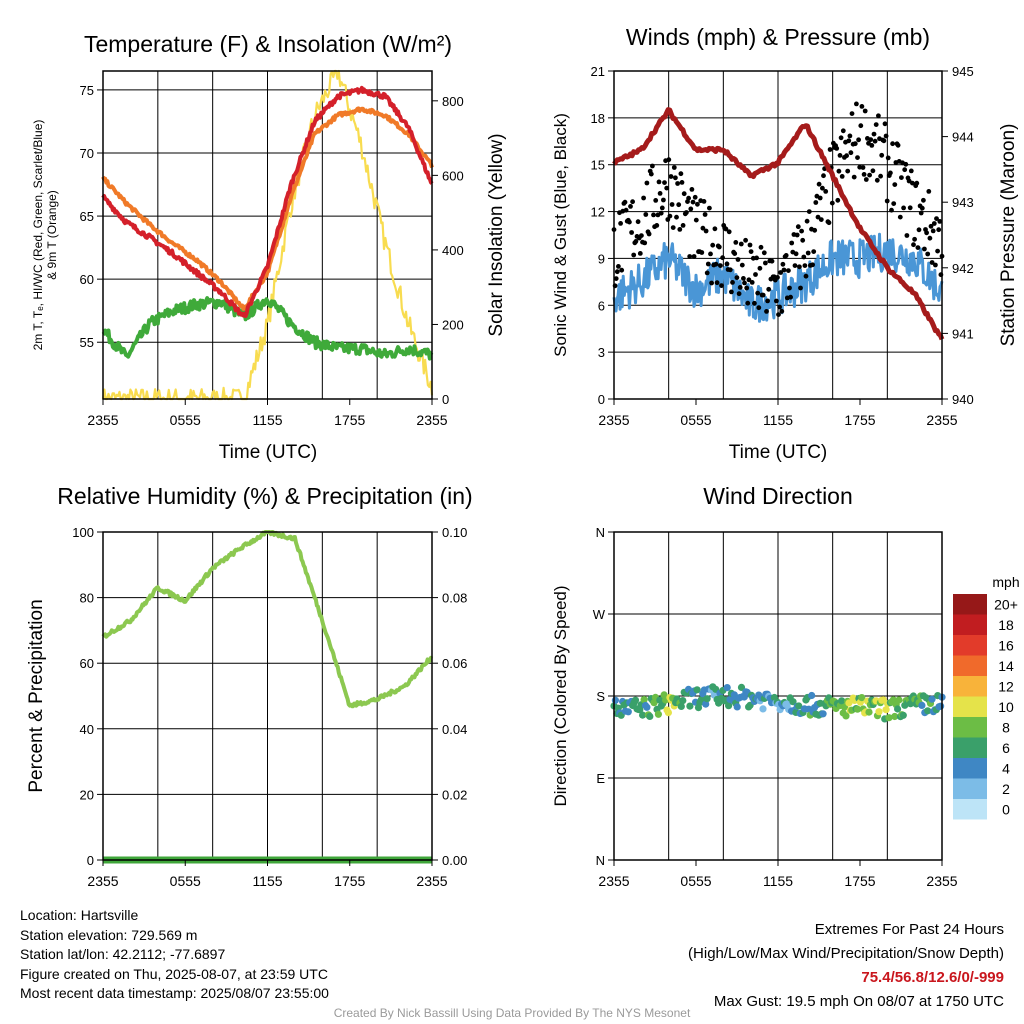  Describe the element at coordinates (109, 934) in the screenshot. I see `elevation-text: Station elevation: 729.569 m` at that location.